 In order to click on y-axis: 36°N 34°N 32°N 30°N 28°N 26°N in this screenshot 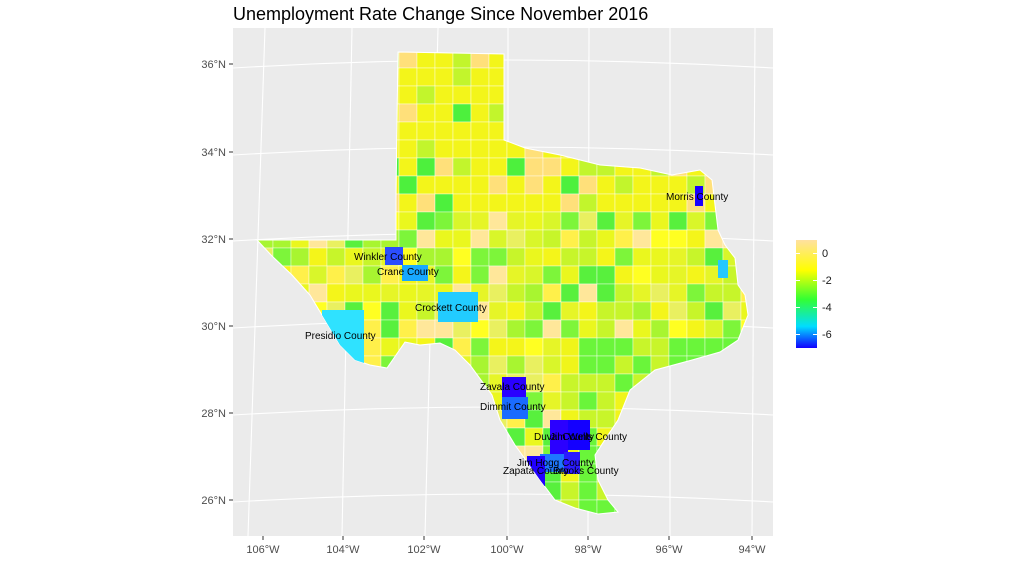, I will do `click(217, 283)`.